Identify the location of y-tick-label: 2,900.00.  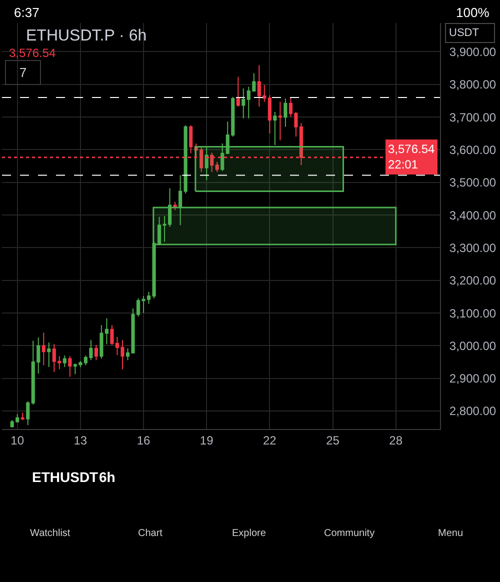
(472, 379).